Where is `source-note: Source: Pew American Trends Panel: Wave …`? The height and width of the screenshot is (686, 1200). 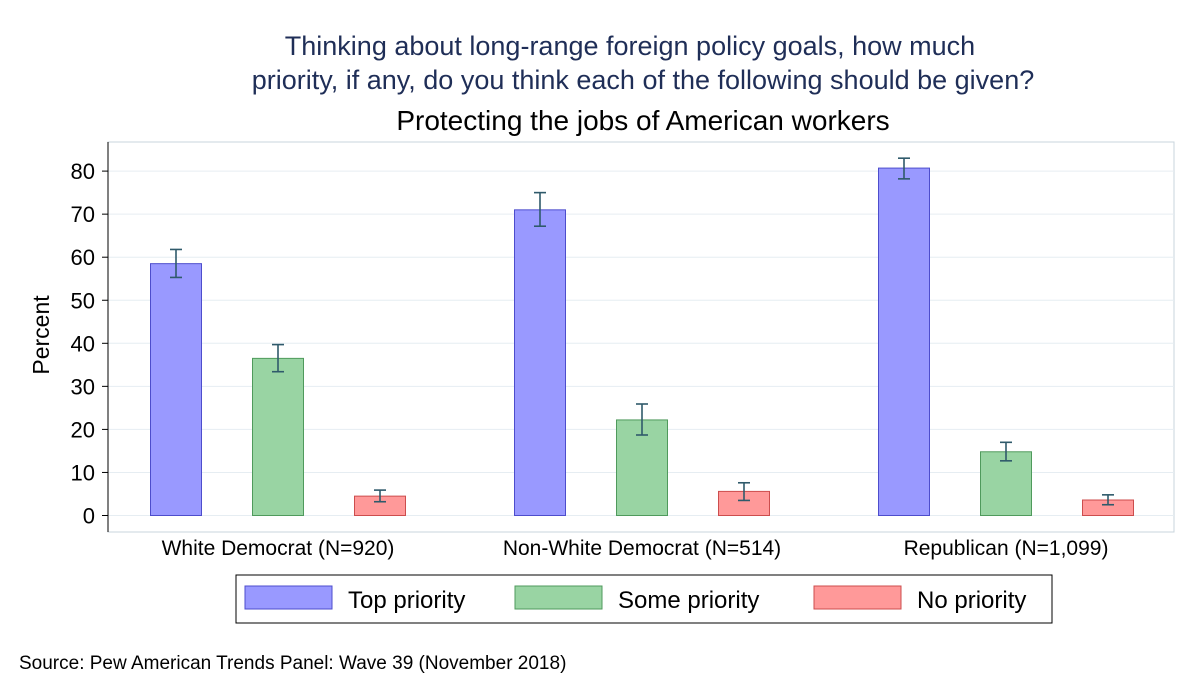
source-note: Source: Pew American Trends Panel: Wave … is located at coordinates (292, 663).